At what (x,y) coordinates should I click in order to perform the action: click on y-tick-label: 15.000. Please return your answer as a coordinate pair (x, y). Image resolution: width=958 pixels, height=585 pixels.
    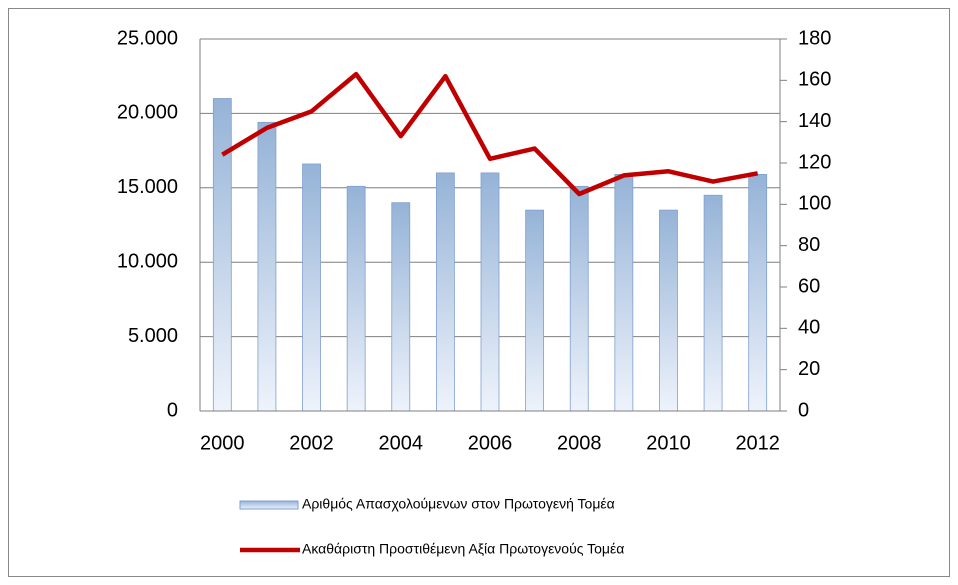
    Looking at the image, I should click on (147, 187).